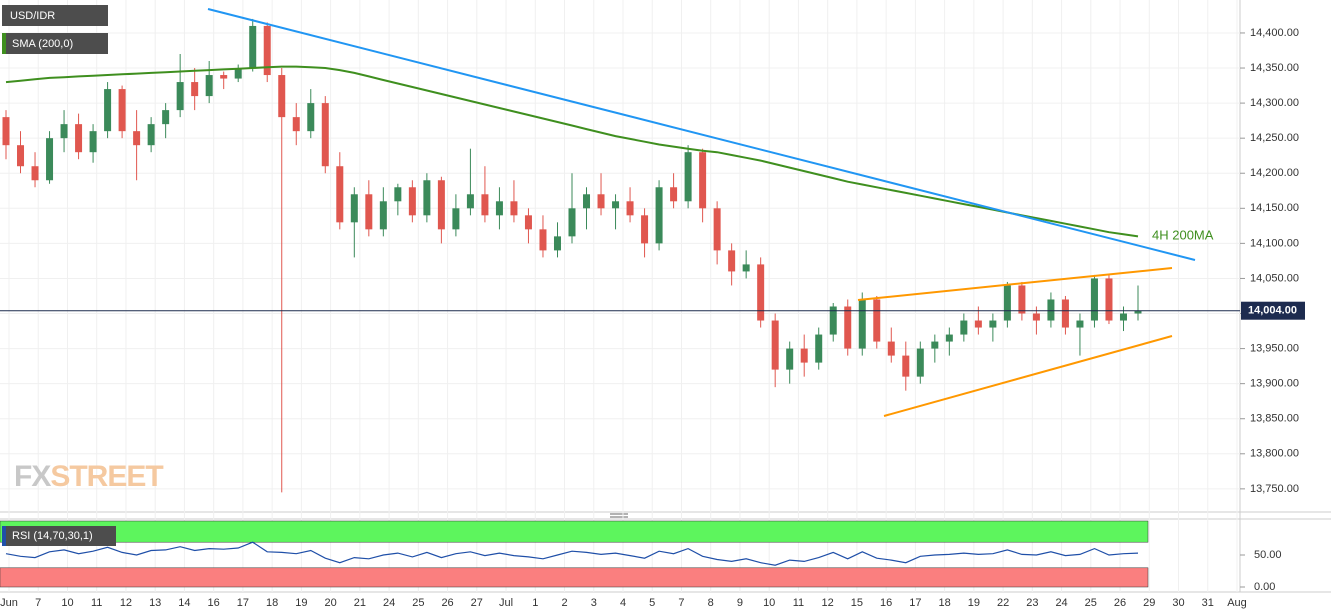 The width and height of the screenshot is (1331, 615). Describe the element at coordinates (1149, 603) in the screenshot. I see `x-tick-label: 29` at that location.